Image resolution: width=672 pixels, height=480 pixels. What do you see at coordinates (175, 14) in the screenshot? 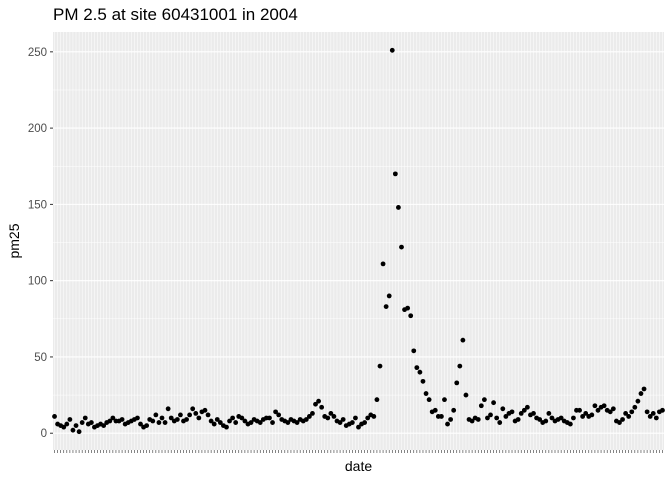
I see `chart-title: PM 2.5 at site 60431001 in 2004` at bounding box center [175, 14].